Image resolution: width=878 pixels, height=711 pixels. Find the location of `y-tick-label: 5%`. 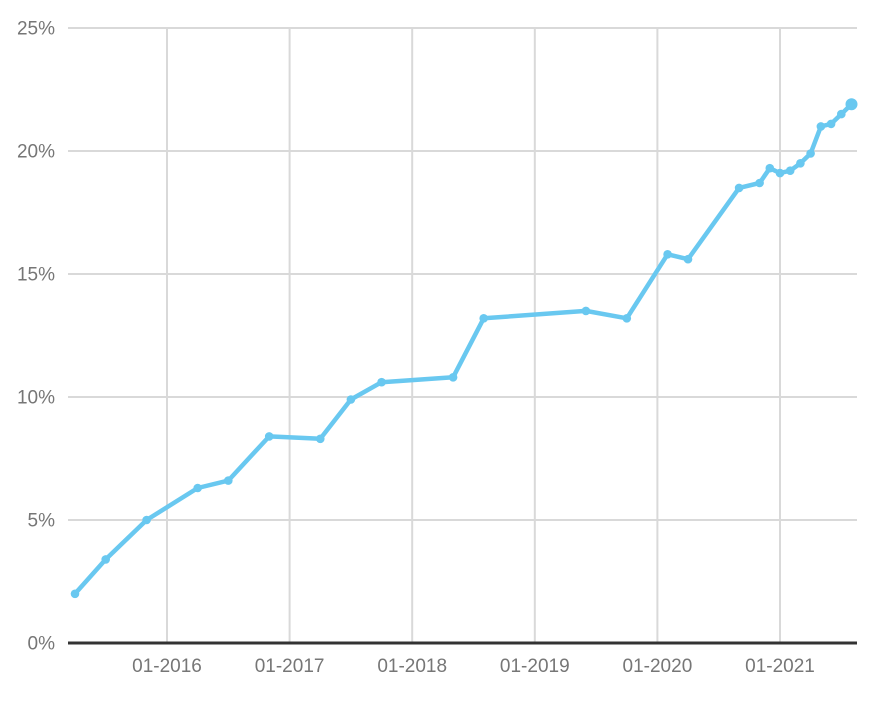

y-tick-label: 5% is located at coordinates (42, 521).